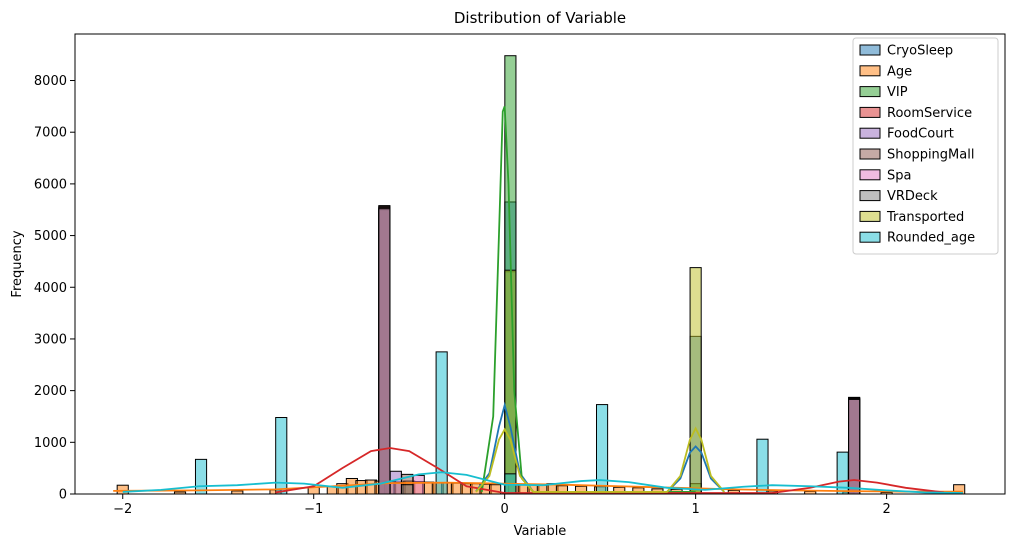  I want to click on x-tick-label: 1, so click(695, 509).